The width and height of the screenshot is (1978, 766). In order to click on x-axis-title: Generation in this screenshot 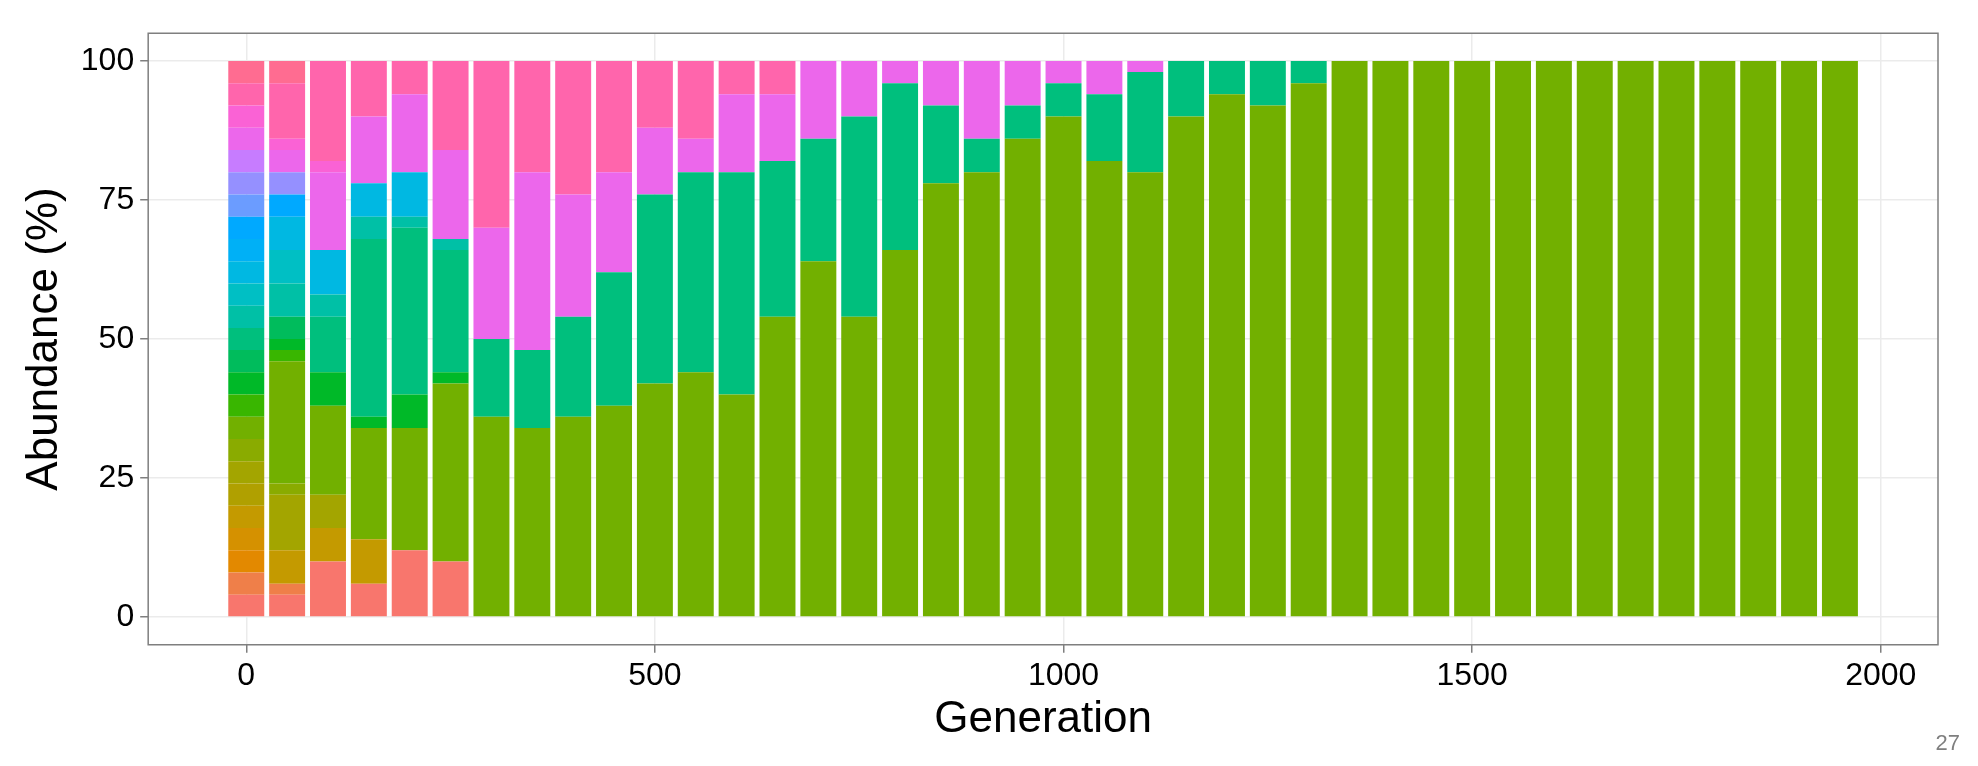, I will do `click(1043, 716)`.